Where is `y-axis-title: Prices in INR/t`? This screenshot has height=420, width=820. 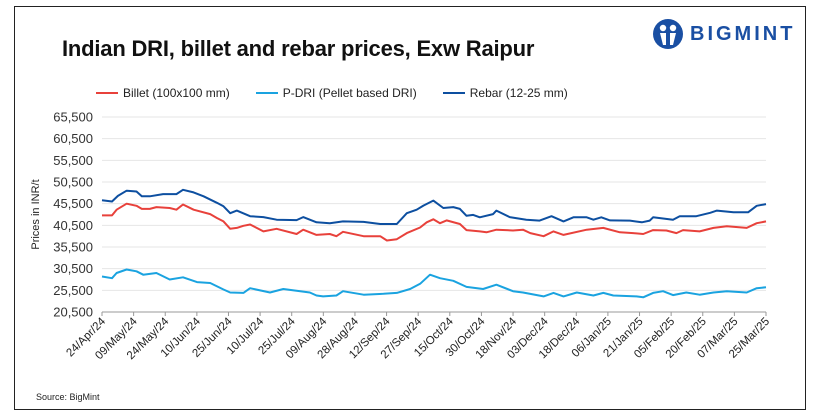
y-axis-title: Prices in INR/t is located at coordinates (36, 214).